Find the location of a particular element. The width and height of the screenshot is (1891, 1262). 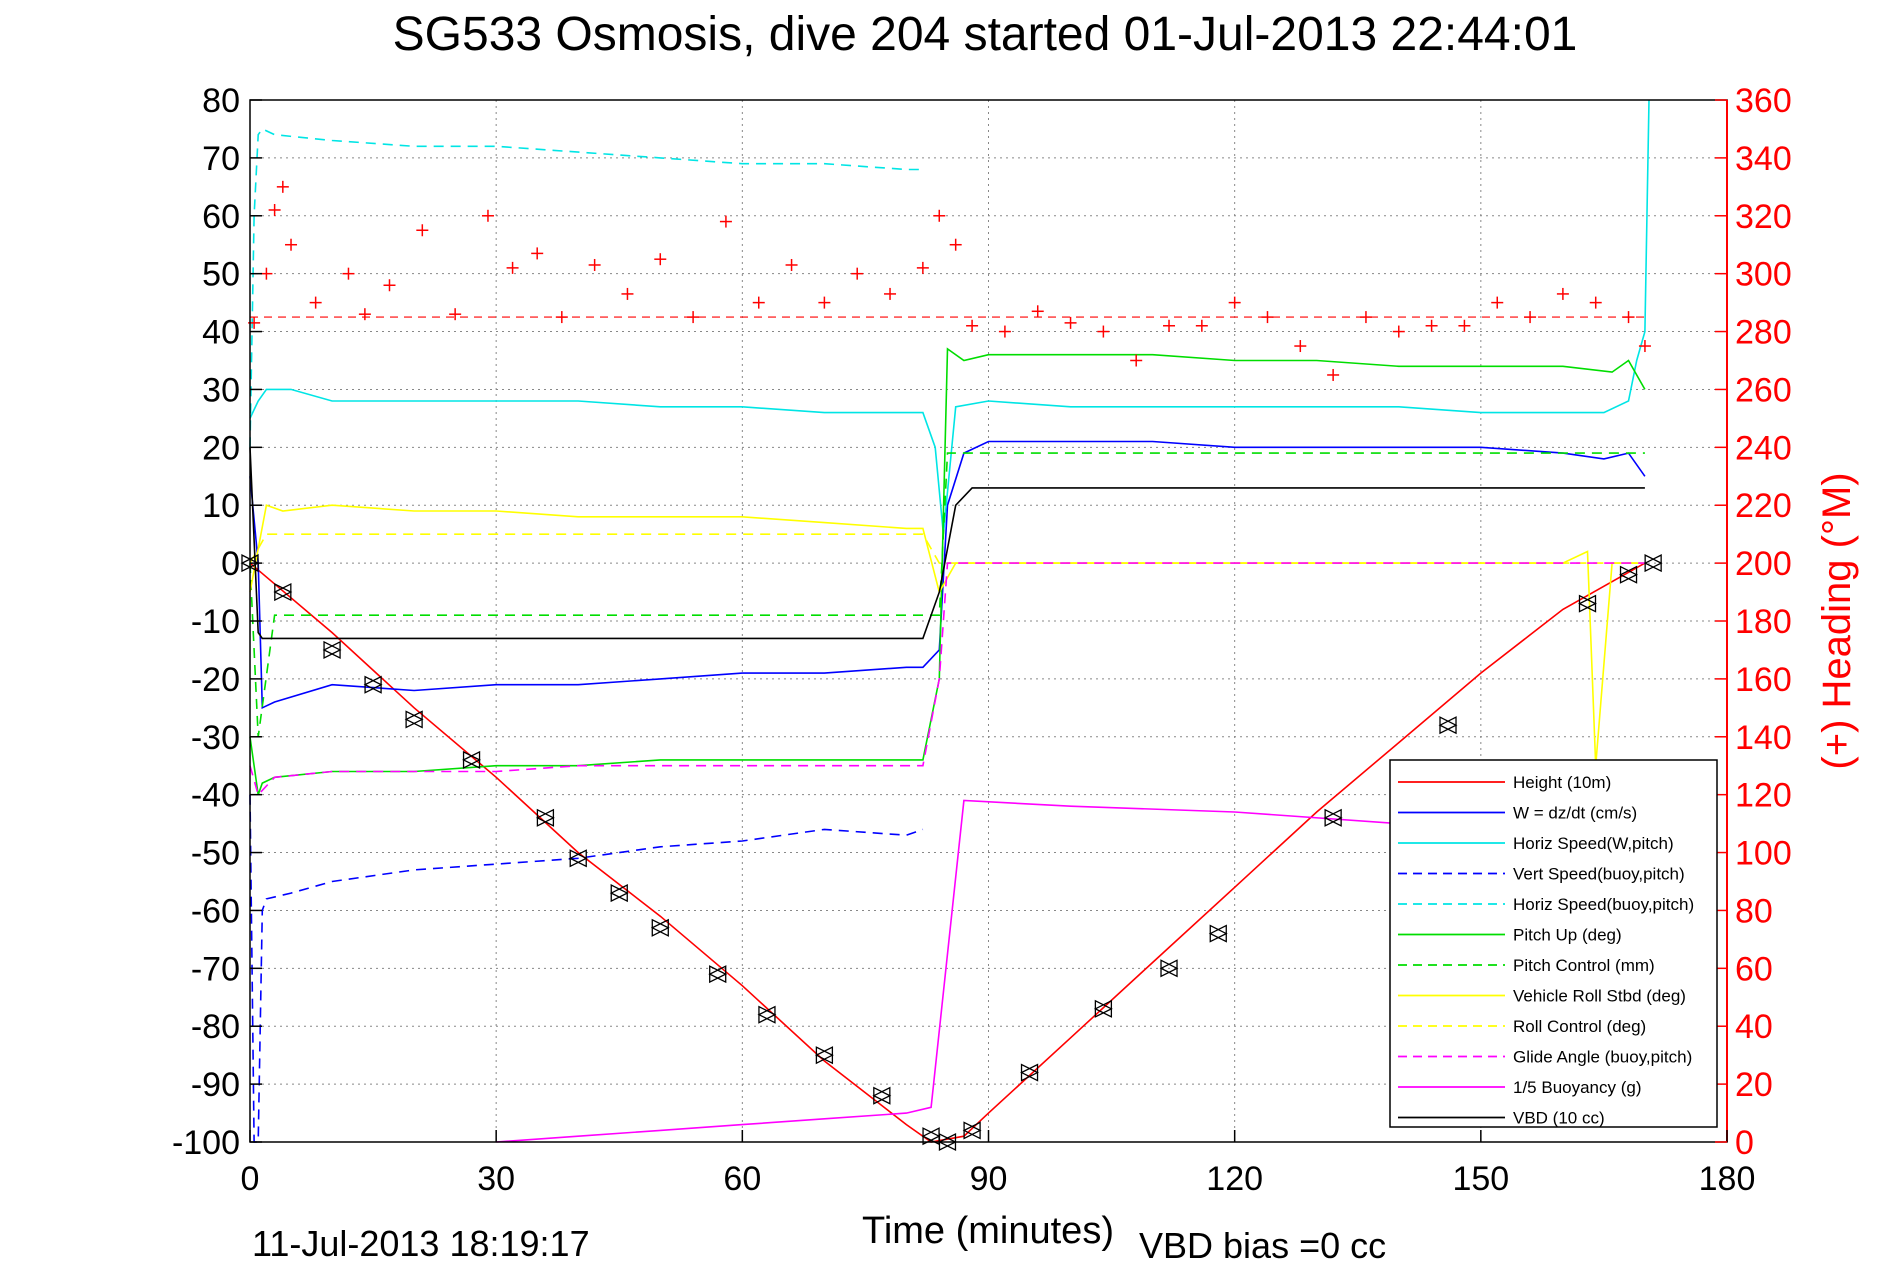

y-tick-label: 60 is located at coordinates (221, 217).